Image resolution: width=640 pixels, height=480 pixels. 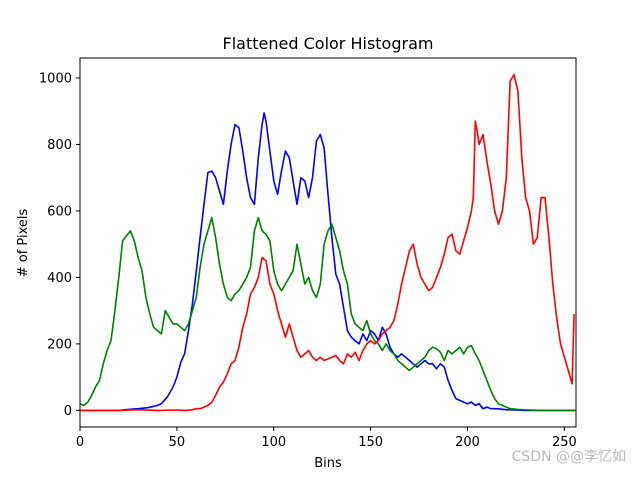 I want to click on watermark-text: CSDN @@李忆如, so click(x=568, y=457).